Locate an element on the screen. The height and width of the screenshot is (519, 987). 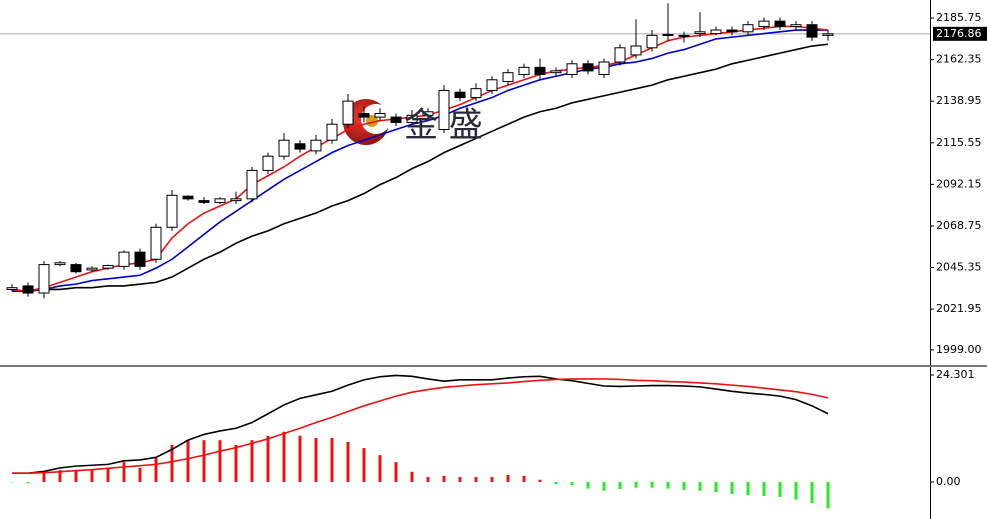
y-tick-label: 24.301 is located at coordinates (955, 374).